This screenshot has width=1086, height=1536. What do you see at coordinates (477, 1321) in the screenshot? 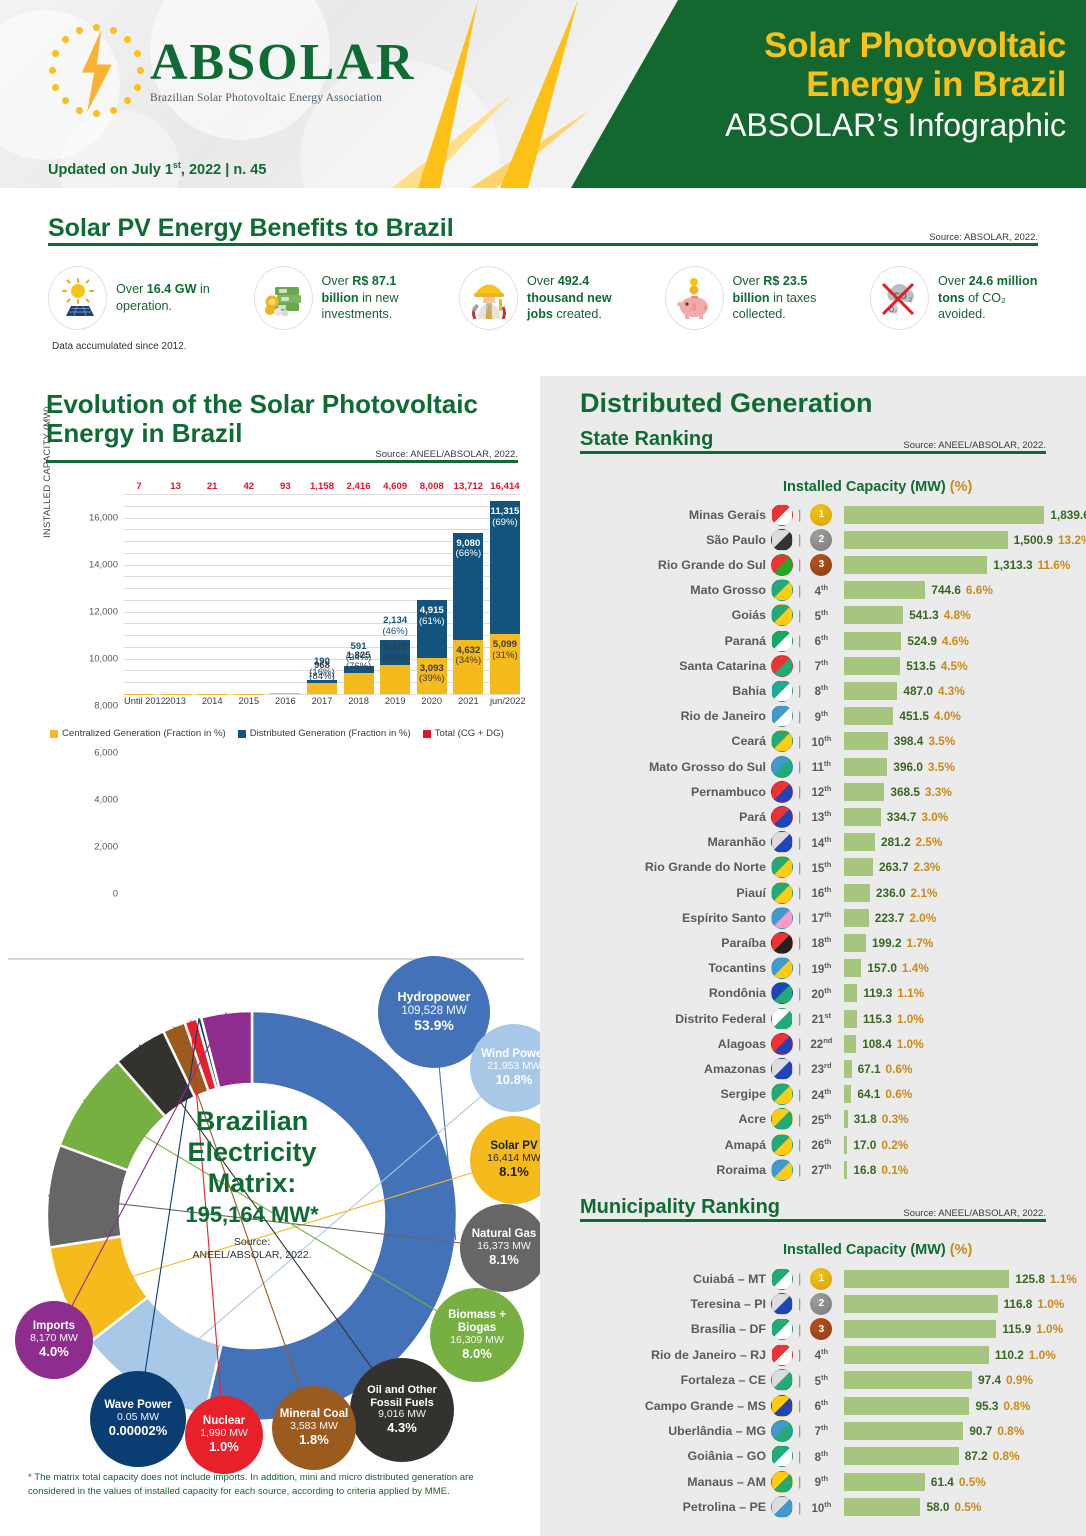
I see `bubble-source-name: Biomass + Biogas` at bounding box center [477, 1321].